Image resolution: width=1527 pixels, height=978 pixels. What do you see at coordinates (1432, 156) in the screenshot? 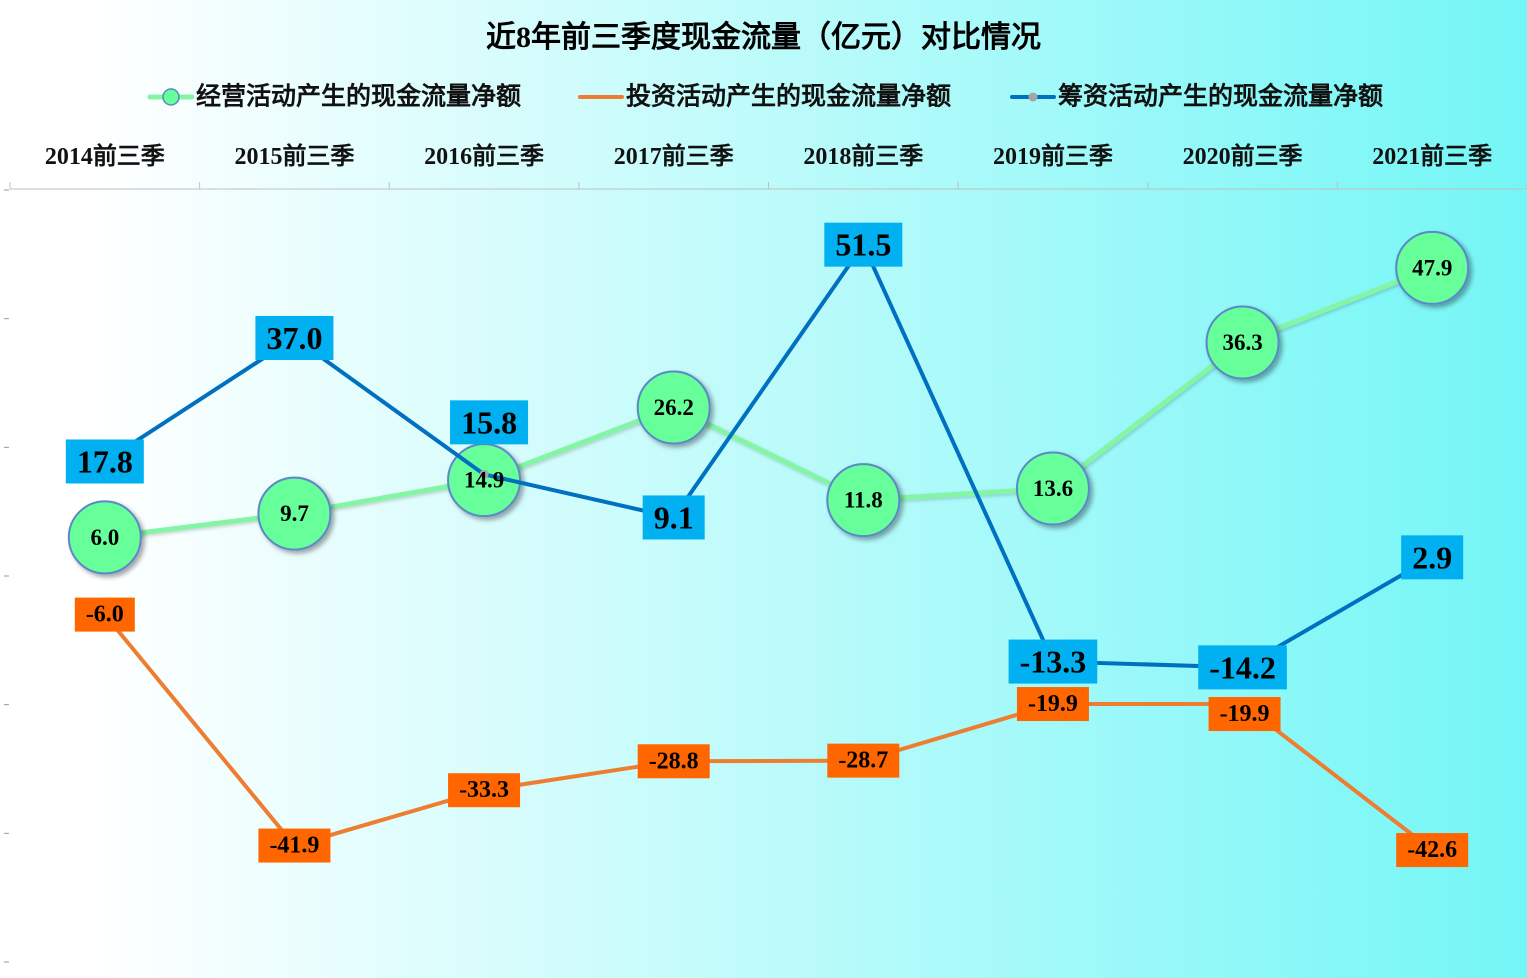
I see `category-label: 2021前三季` at bounding box center [1432, 156].